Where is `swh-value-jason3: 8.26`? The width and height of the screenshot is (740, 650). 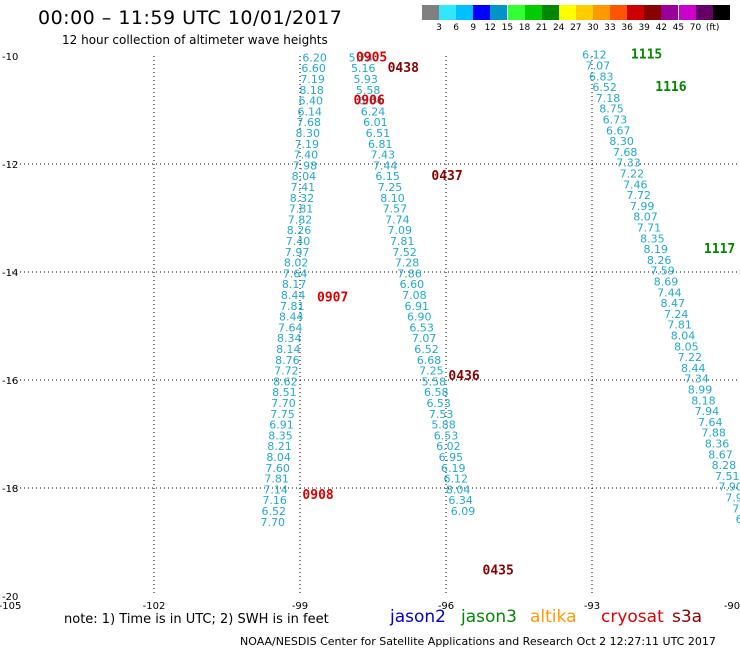 swh-value-jason3: 8.26 is located at coordinates (659, 260).